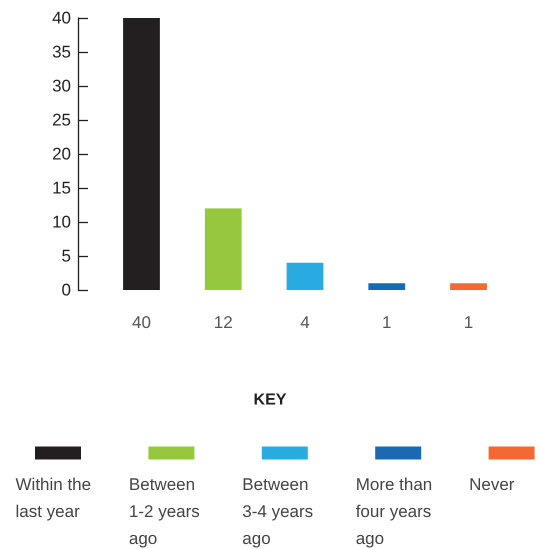  I want to click on y-tick-label: 40, so click(61, 18).